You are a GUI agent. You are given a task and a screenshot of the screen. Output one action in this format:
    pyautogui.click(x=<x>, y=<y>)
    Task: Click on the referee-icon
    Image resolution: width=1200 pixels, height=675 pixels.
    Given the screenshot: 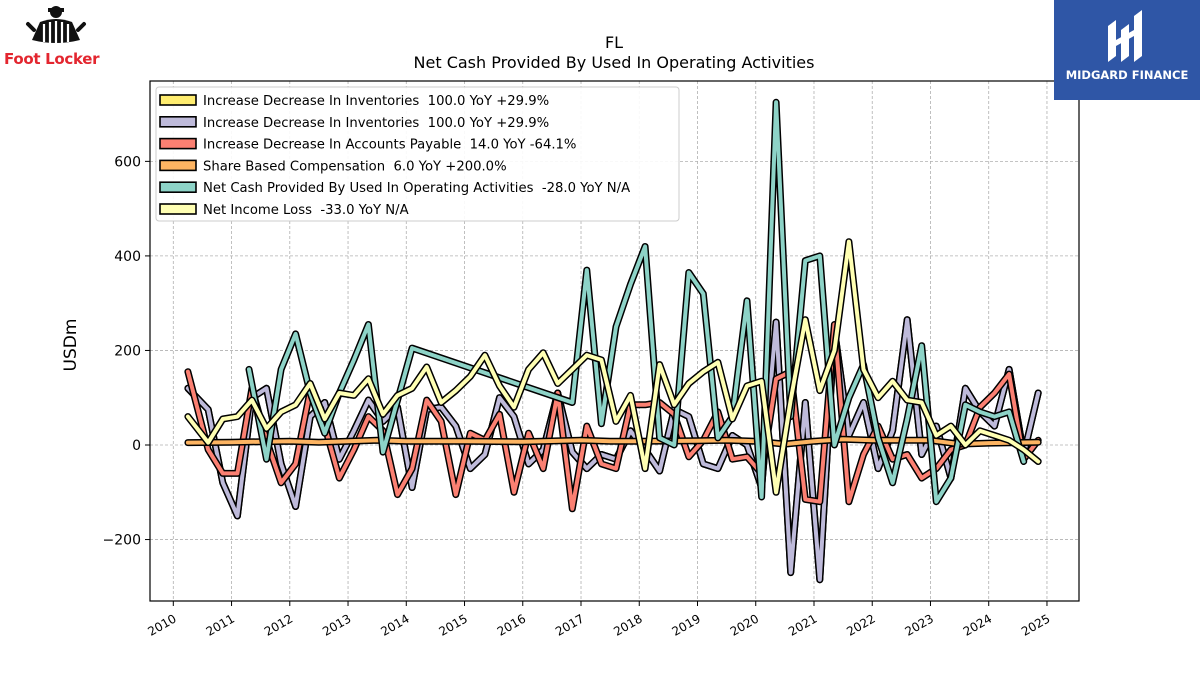 What is the action you would take?
    pyautogui.click(x=56, y=25)
    